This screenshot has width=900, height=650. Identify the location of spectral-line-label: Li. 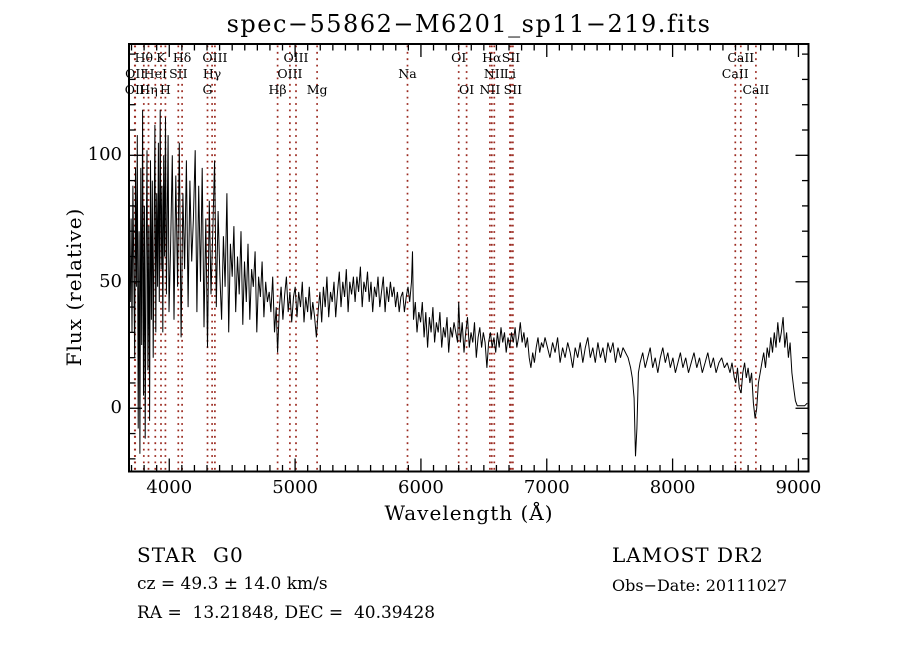
(510, 73).